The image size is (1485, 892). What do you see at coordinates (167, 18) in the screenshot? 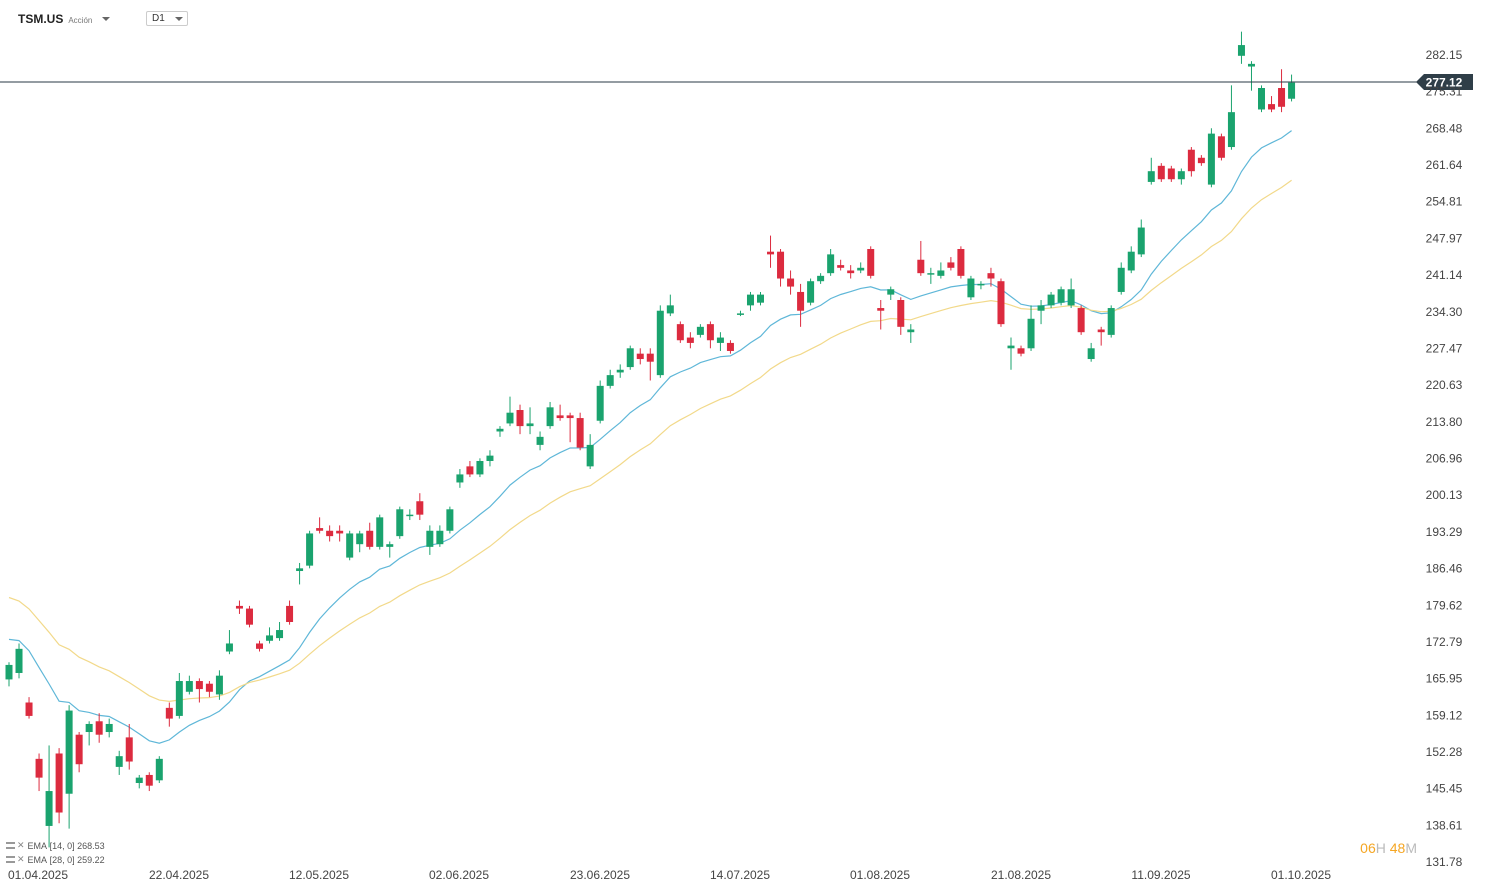
I see `timeframe-select: D1` at bounding box center [167, 18].